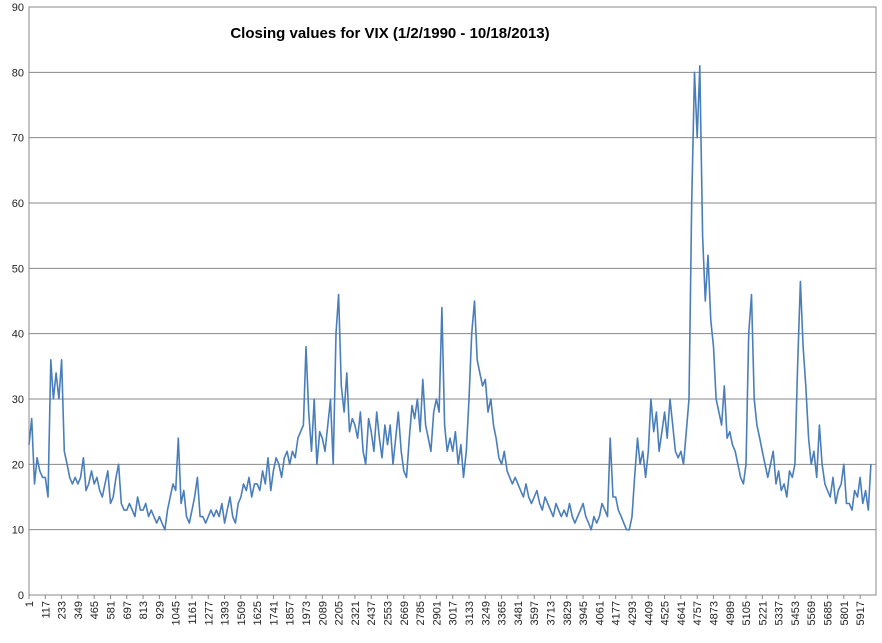  Describe the element at coordinates (18, 139) in the screenshot. I see `y-tick-label: 70` at that location.